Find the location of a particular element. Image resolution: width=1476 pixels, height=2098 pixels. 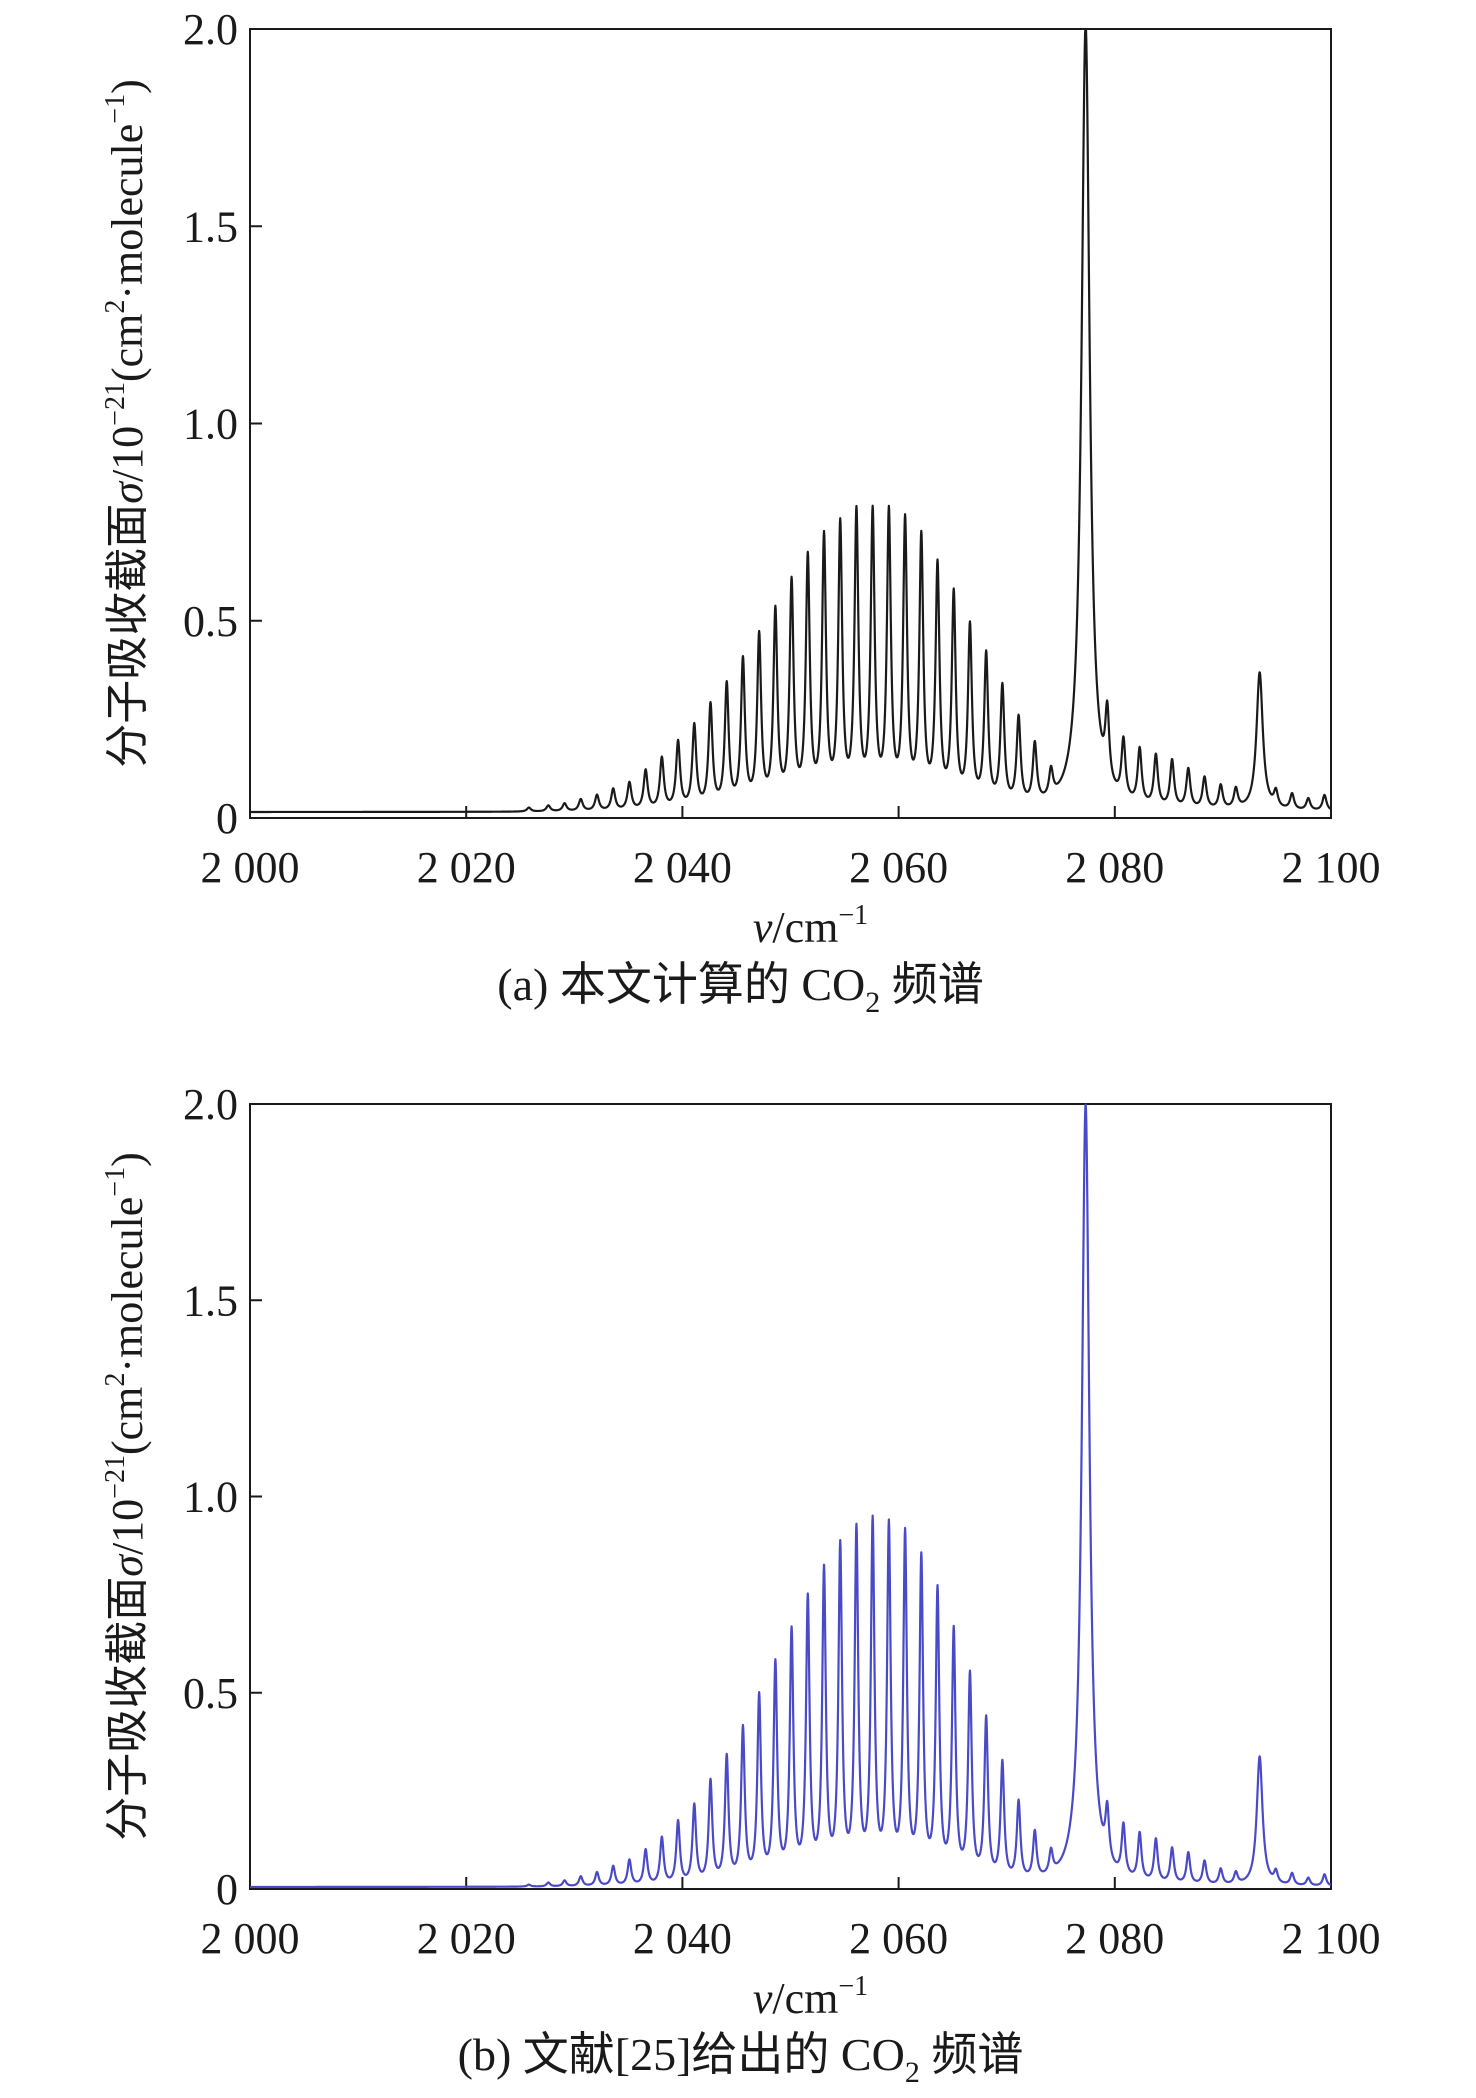

figure-caption: (b) 文献[25]给出的 CO2 频谱 is located at coordinates (741, 2059).